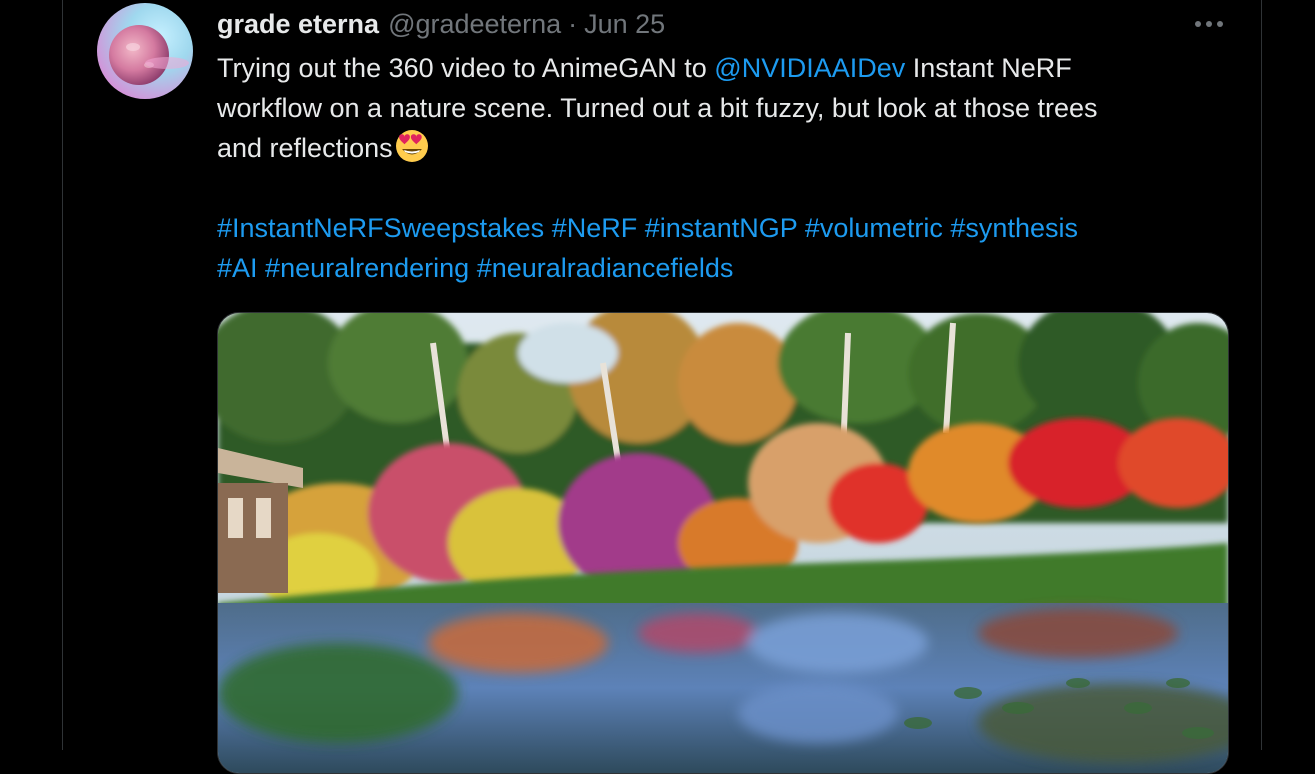 This screenshot has height=774, width=1315. What do you see at coordinates (367, 268) in the screenshot?
I see `hashtag-link: #neuralrendering` at bounding box center [367, 268].